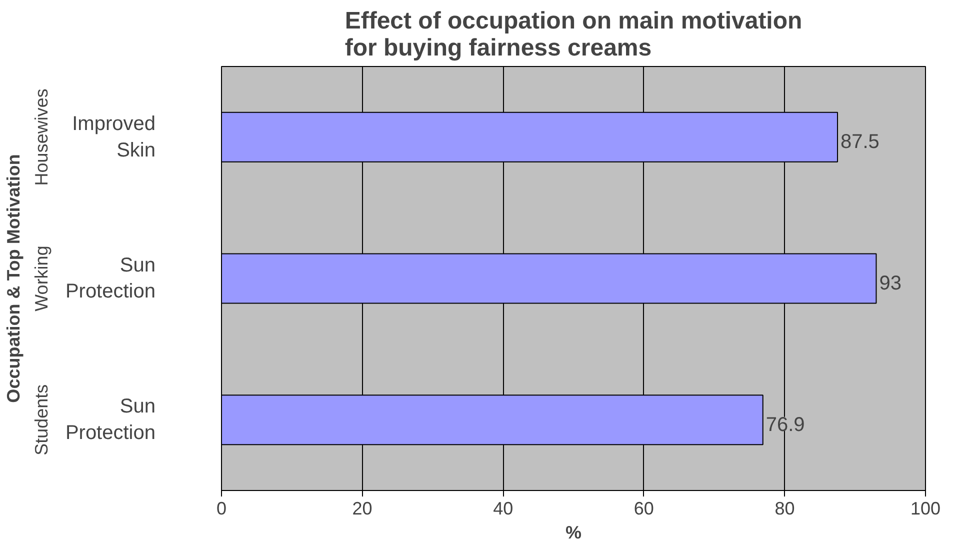  What do you see at coordinates (890, 283) in the screenshot?
I see `data-label: 93` at bounding box center [890, 283].